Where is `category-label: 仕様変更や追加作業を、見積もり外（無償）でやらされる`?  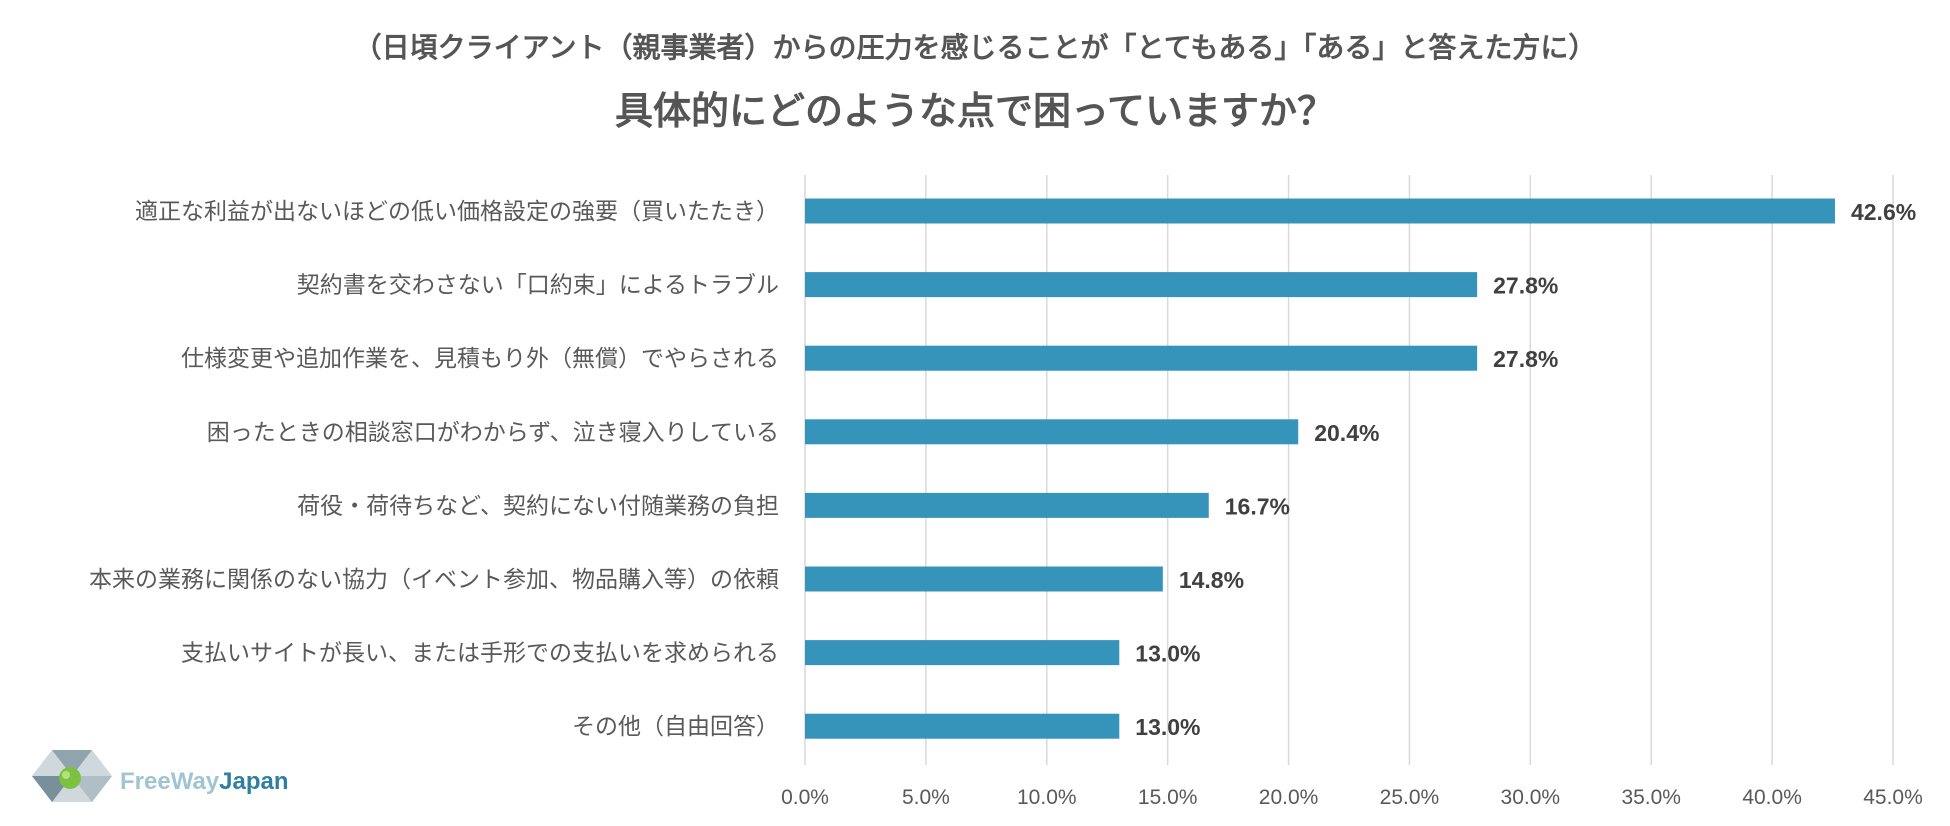
category-label: 仕様変更や追加作業を、見積もり外（無償）でやらされる is located at coordinates (480, 359).